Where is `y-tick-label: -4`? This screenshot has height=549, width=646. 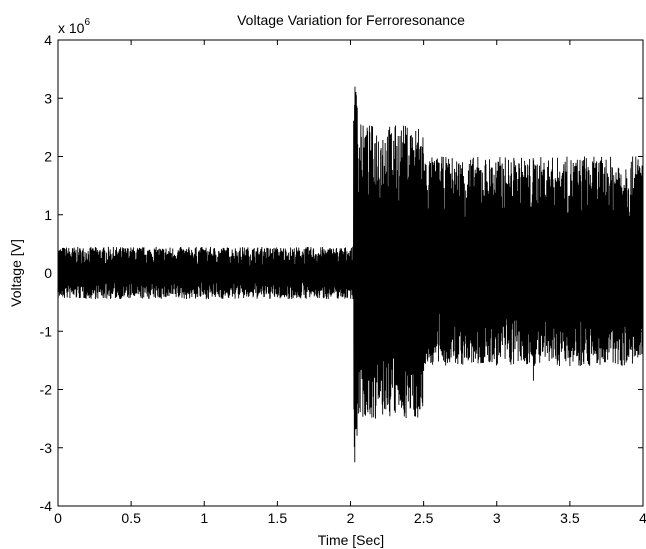
y-tick-label: -4 is located at coordinates (46, 506).